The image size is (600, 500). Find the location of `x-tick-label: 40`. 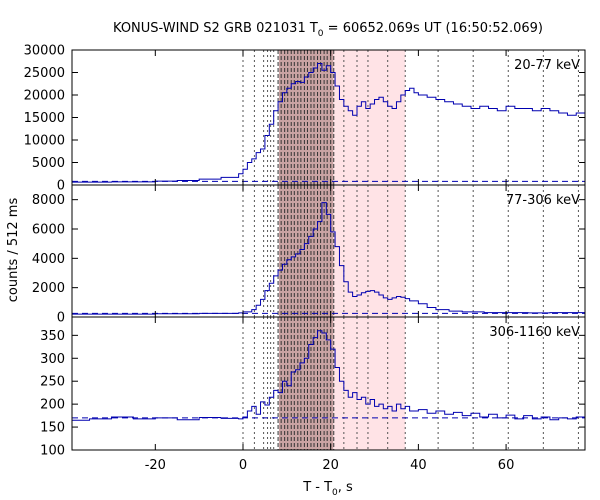

x-tick-label: 40 is located at coordinates (418, 465).